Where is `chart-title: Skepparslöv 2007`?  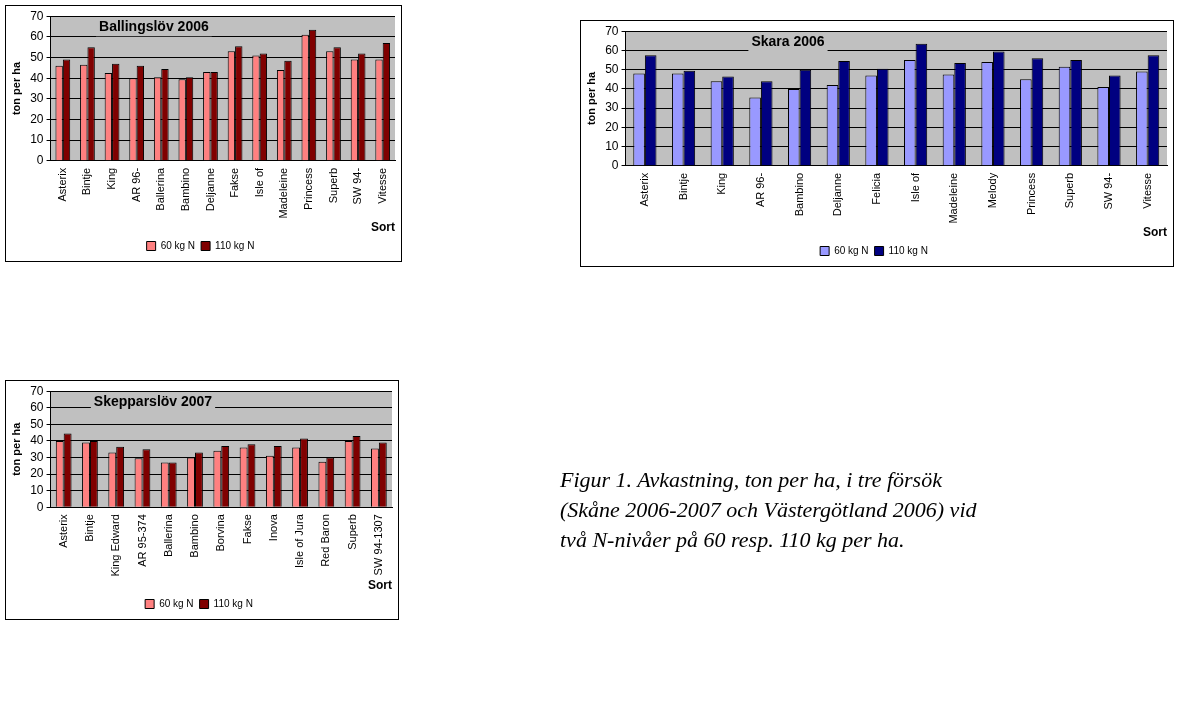
chart-title: Skepparslöv 2007 is located at coordinates (153, 401).